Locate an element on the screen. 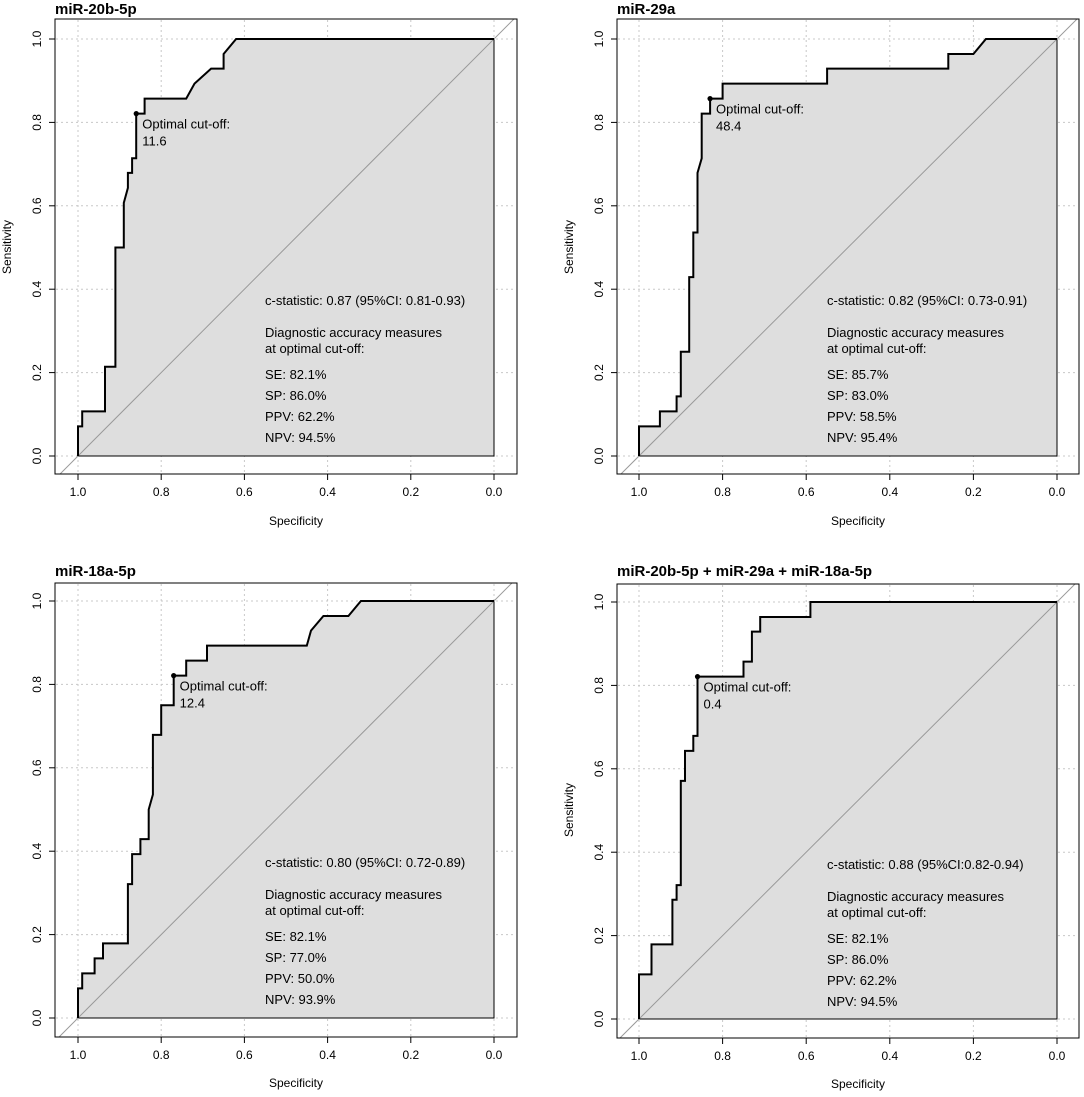 The image size is (1084, 1097). panel-title: miR-29a is located at coordinates (646, 9).